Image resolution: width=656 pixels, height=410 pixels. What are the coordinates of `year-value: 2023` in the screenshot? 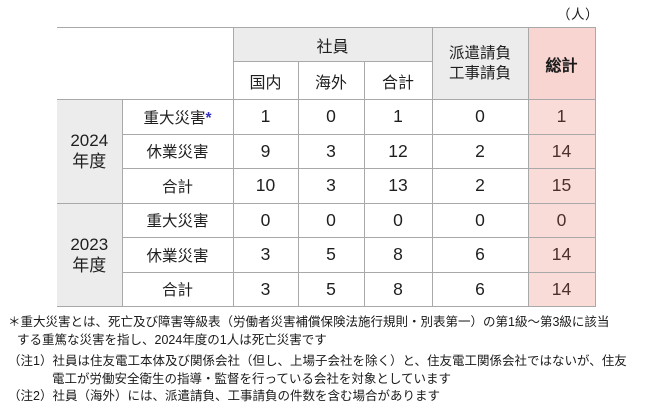 It's located at (89, 244).